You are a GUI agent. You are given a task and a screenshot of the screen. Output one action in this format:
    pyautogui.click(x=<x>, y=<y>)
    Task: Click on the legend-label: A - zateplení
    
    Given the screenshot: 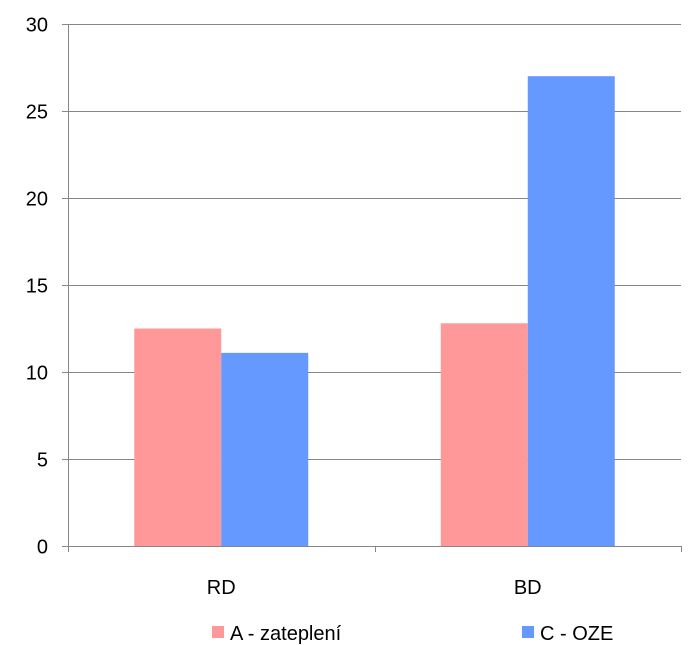 What is the action you would take?
    pyautogui.click(x=286, y=634)
    